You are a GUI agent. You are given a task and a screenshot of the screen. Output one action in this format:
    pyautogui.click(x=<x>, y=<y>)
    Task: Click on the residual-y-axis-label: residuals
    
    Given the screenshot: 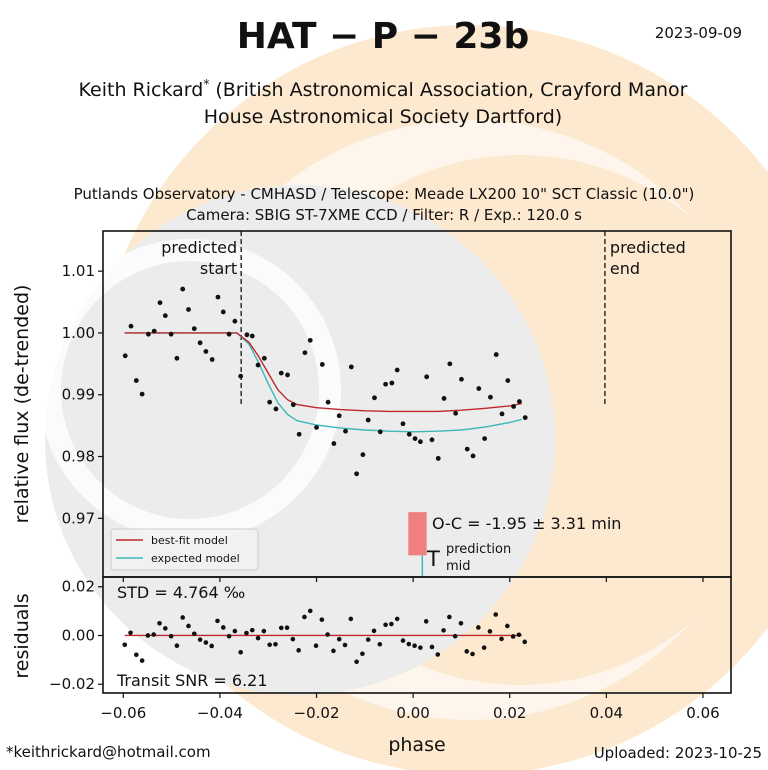 What is the action you would take?
    pyautogui.click(x=22, y=635)
    